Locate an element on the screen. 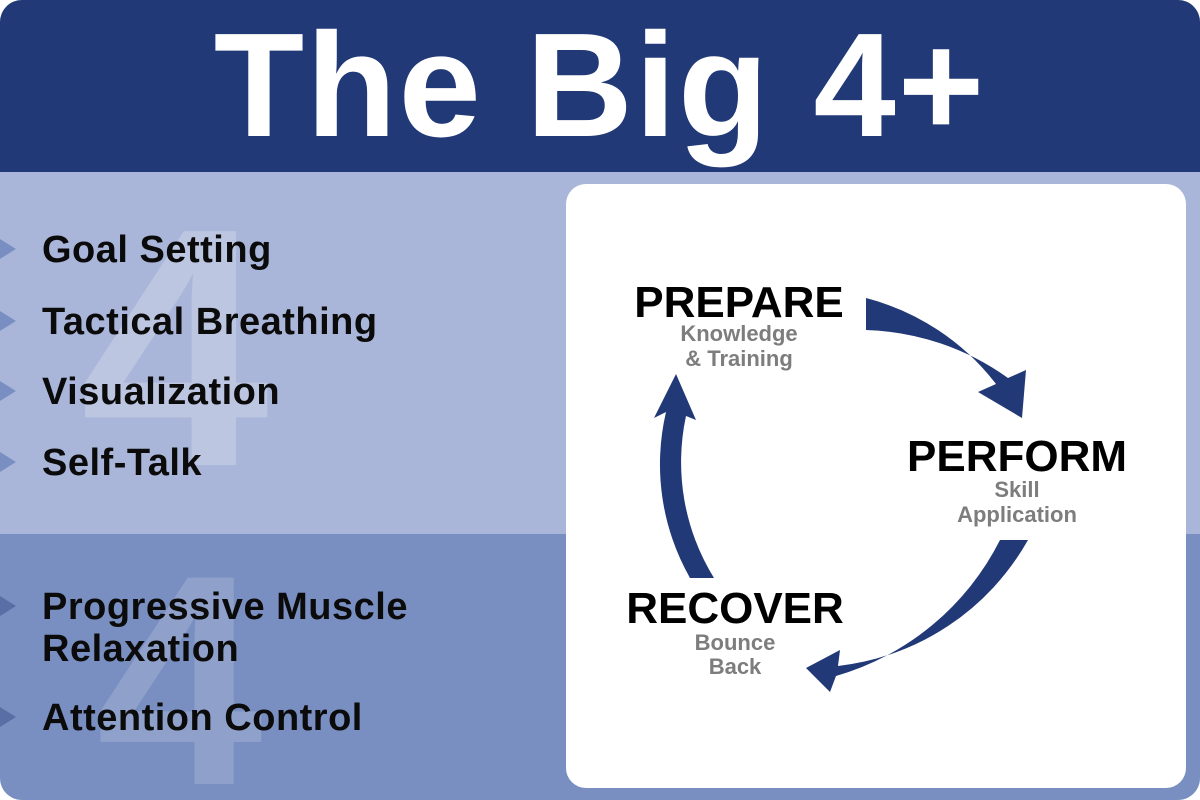  ghost-four-numeral-bottom: 4 is located at coordinates (179, 656).